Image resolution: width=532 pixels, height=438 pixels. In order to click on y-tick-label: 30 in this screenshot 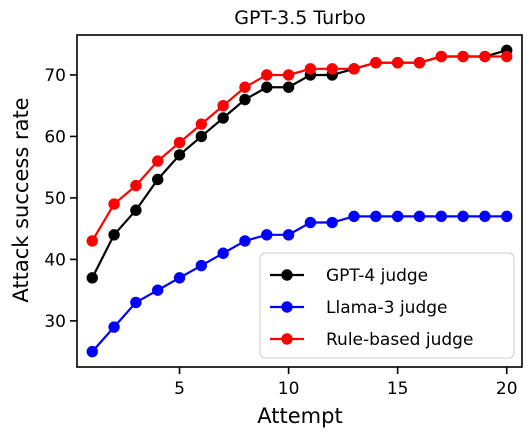, I will do `click(55, 322)`.